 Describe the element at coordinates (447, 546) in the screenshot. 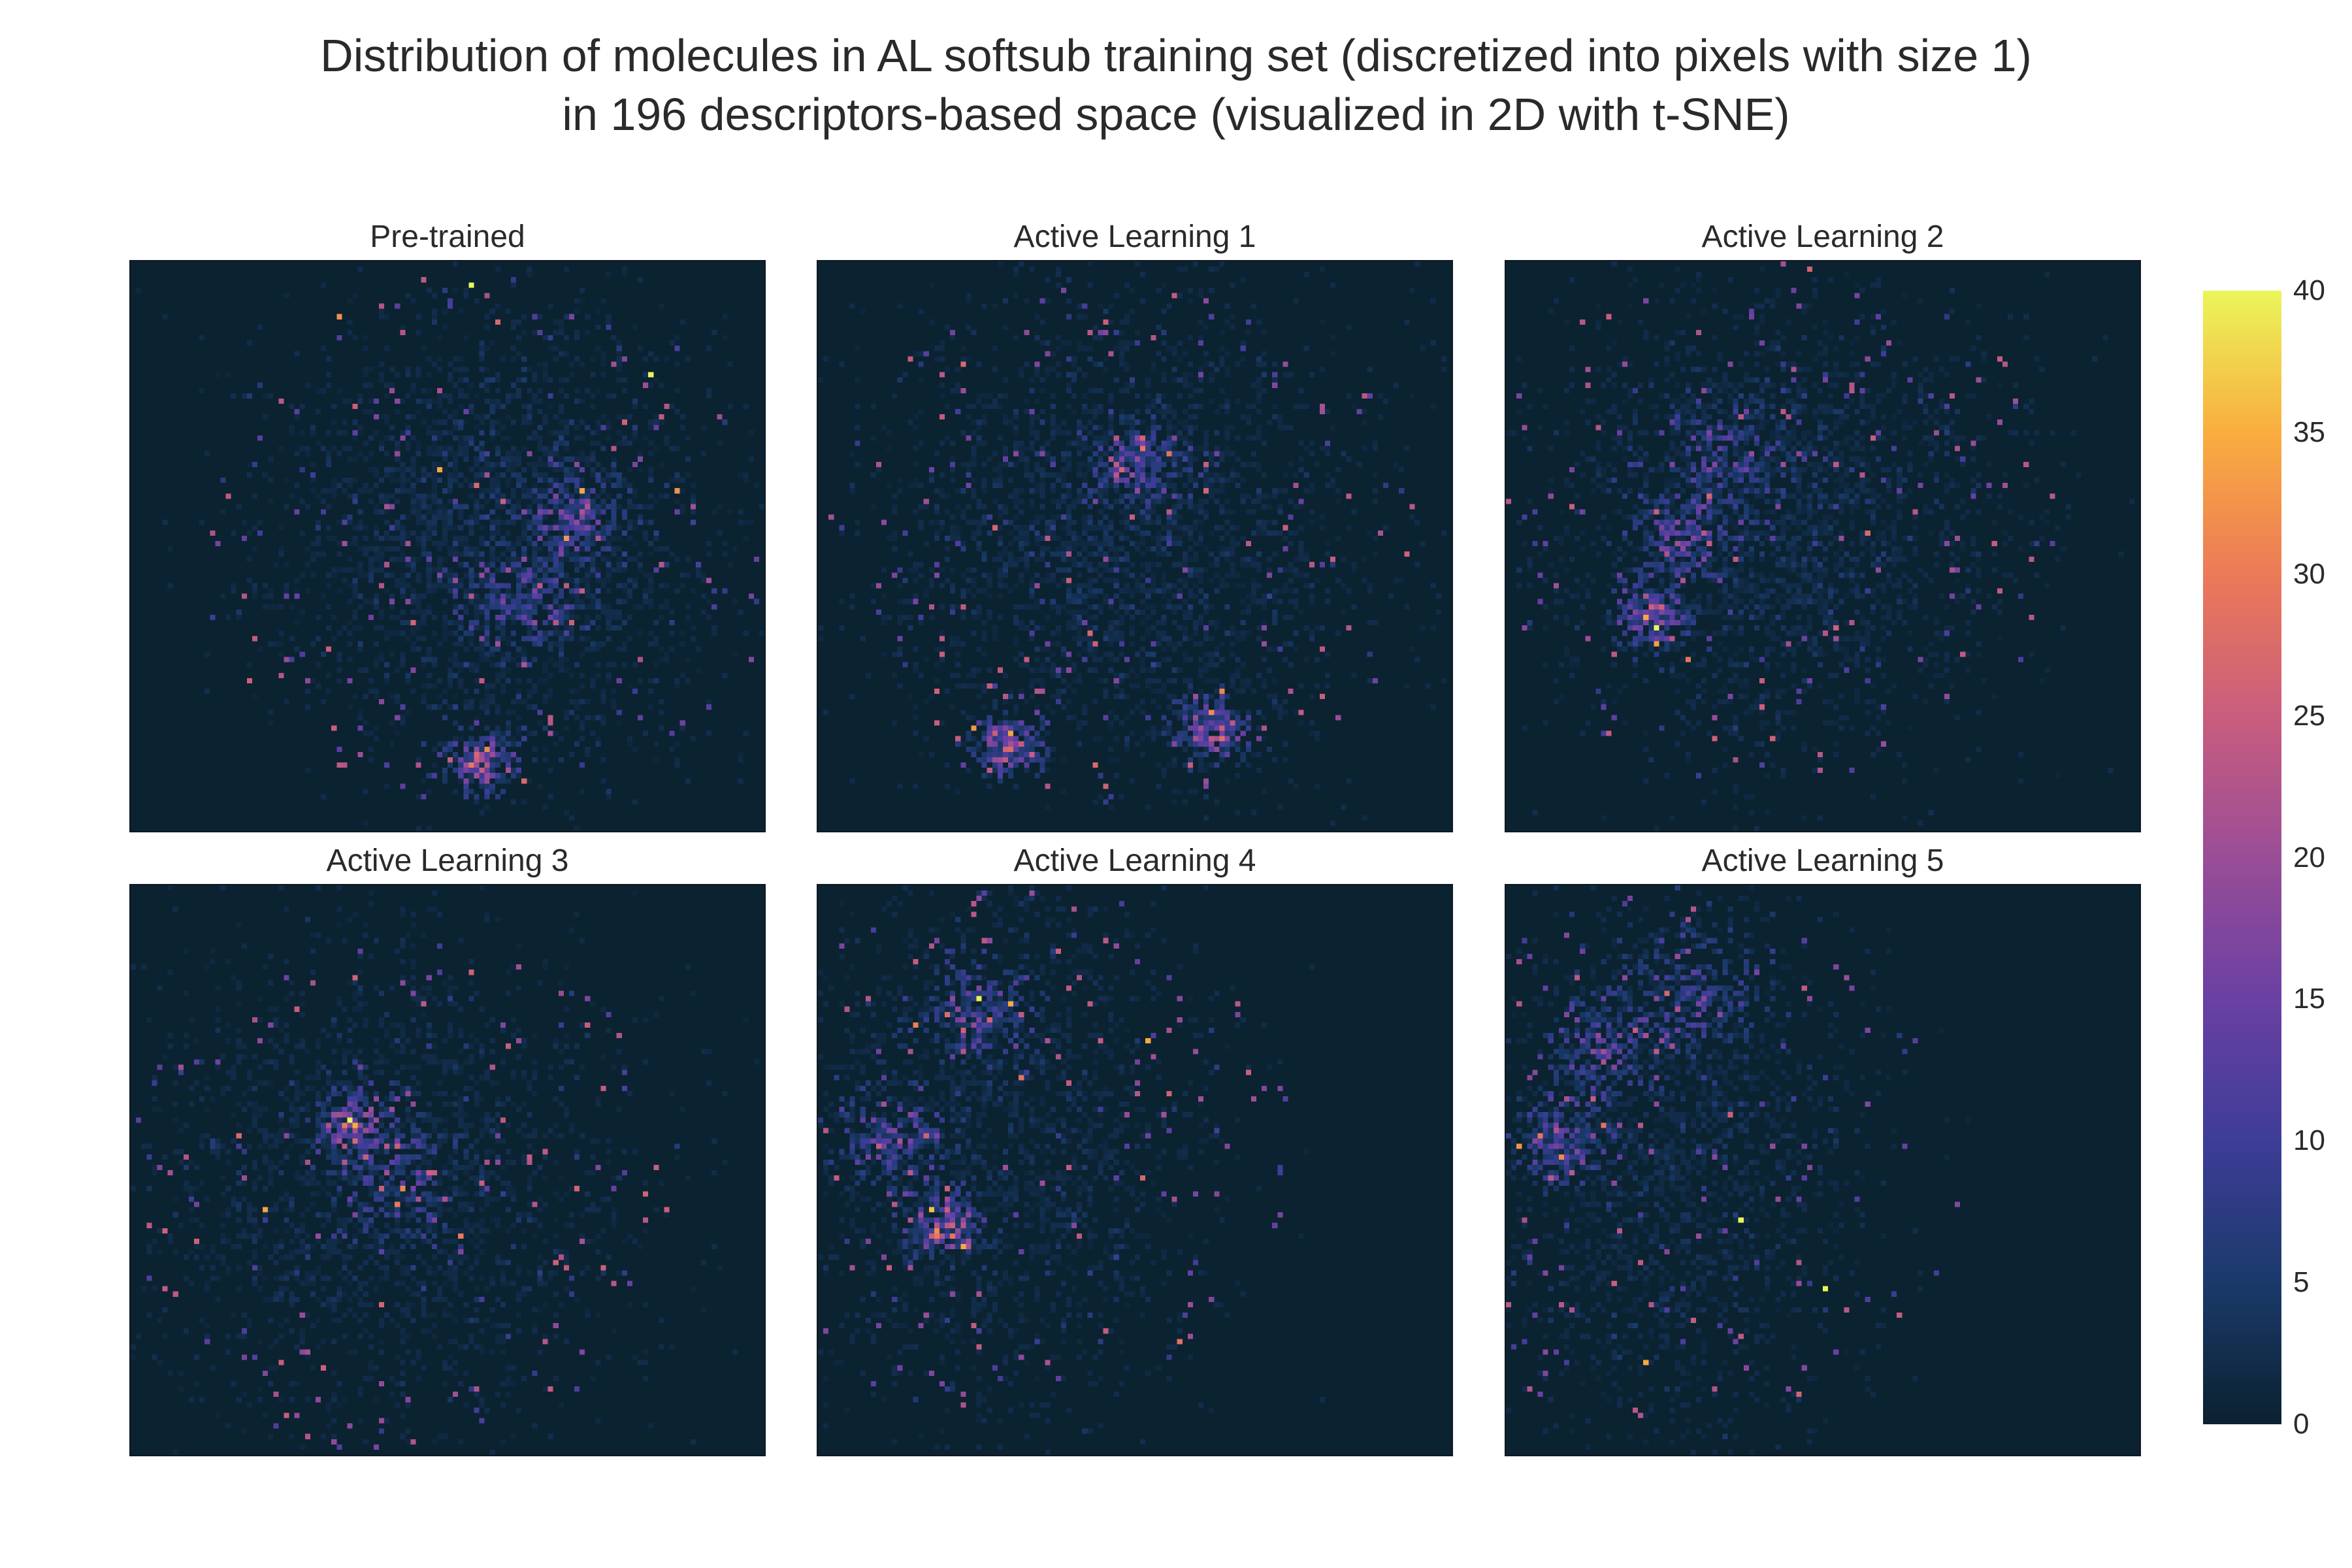

I see `heatmap-panel-pre-trained` at that location.